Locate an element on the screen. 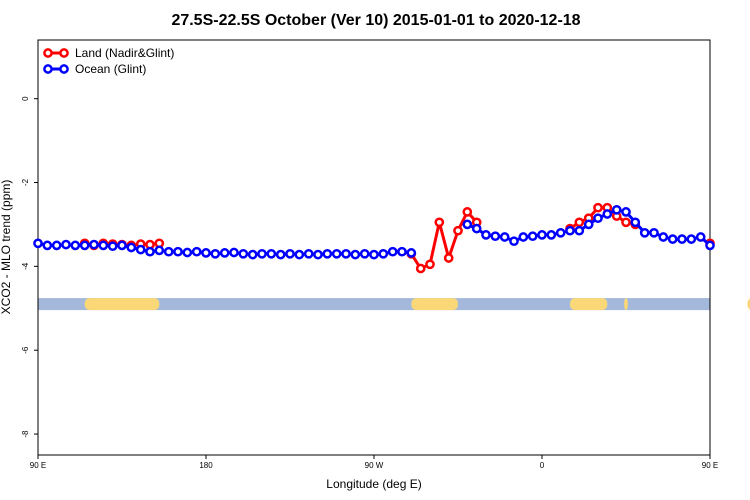 This screenshot has width=750, height=500. y-axis: 0 -2 -4 -6 -8 is located at coordinates (29, 267).